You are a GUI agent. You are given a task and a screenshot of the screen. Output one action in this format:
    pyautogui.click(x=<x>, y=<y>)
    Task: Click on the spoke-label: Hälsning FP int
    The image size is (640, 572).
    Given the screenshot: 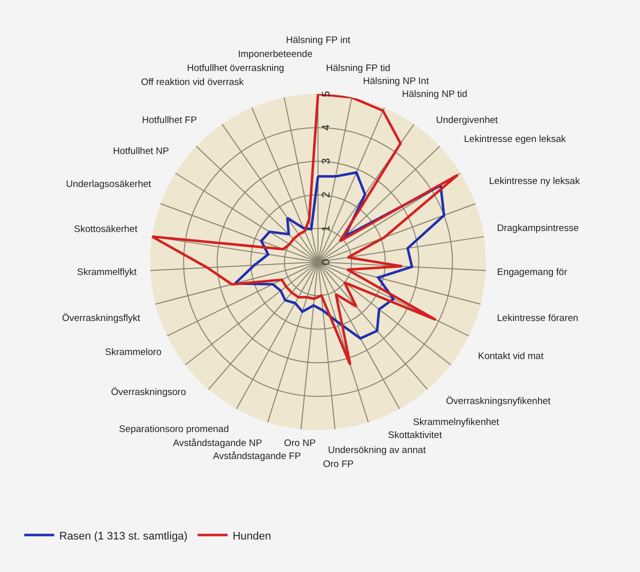 What is the action you would take?
    pyautogui.click(x=318, y=40)
    